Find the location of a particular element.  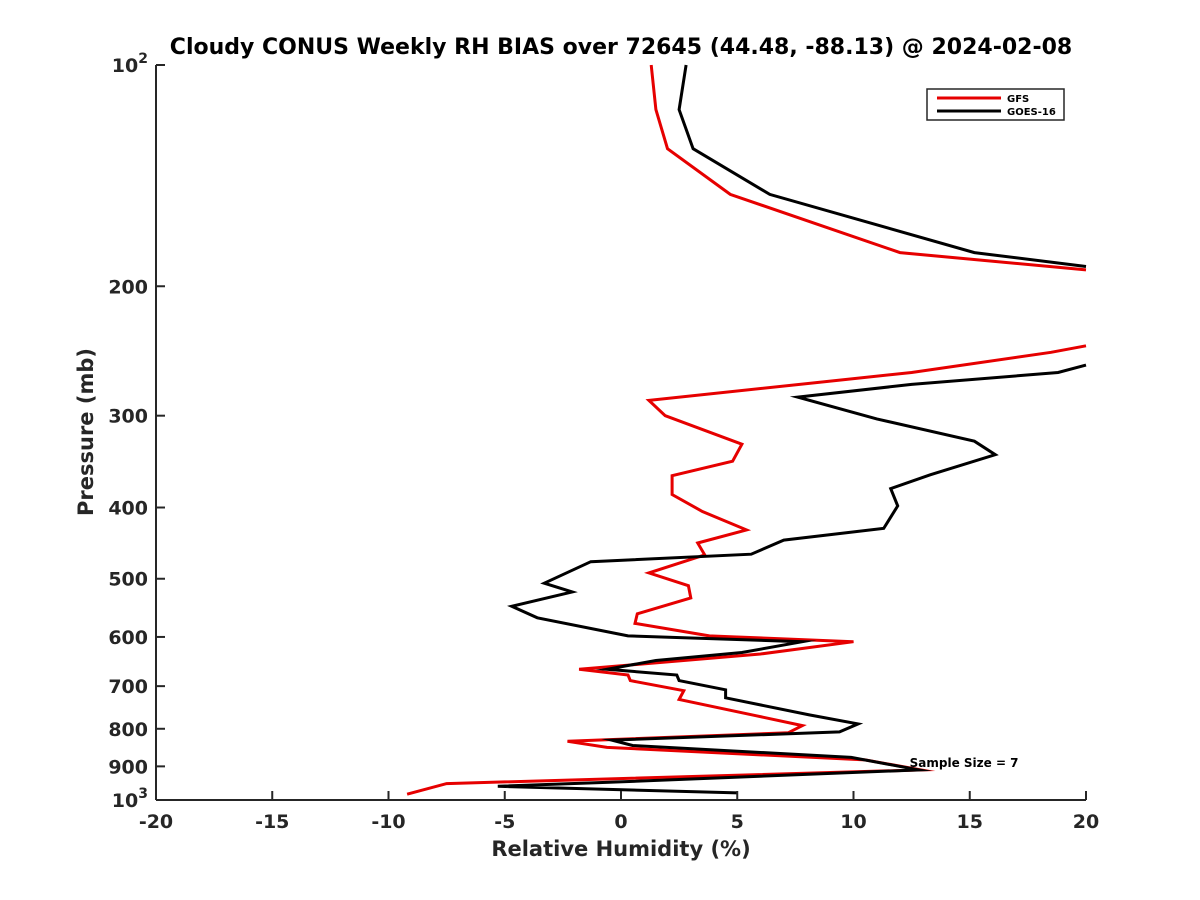

x-tick-label: -15 is located at coordinates (272, 822).